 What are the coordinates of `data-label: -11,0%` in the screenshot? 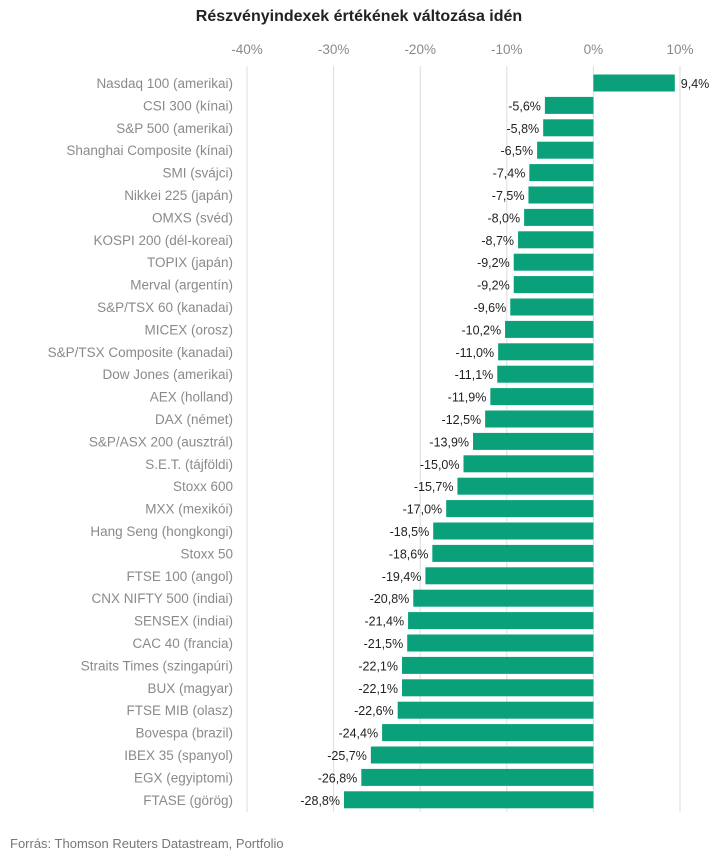 It's located at (474, 353).